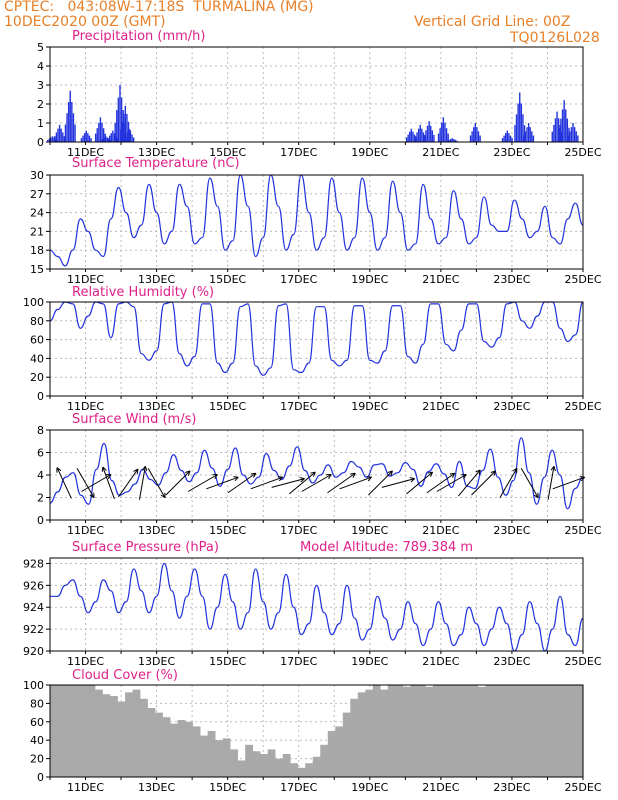 Image resolution: width=618 pixels, height=800 pixels. I want to click on cloud-ytick-label: 40, so click(37, 740).